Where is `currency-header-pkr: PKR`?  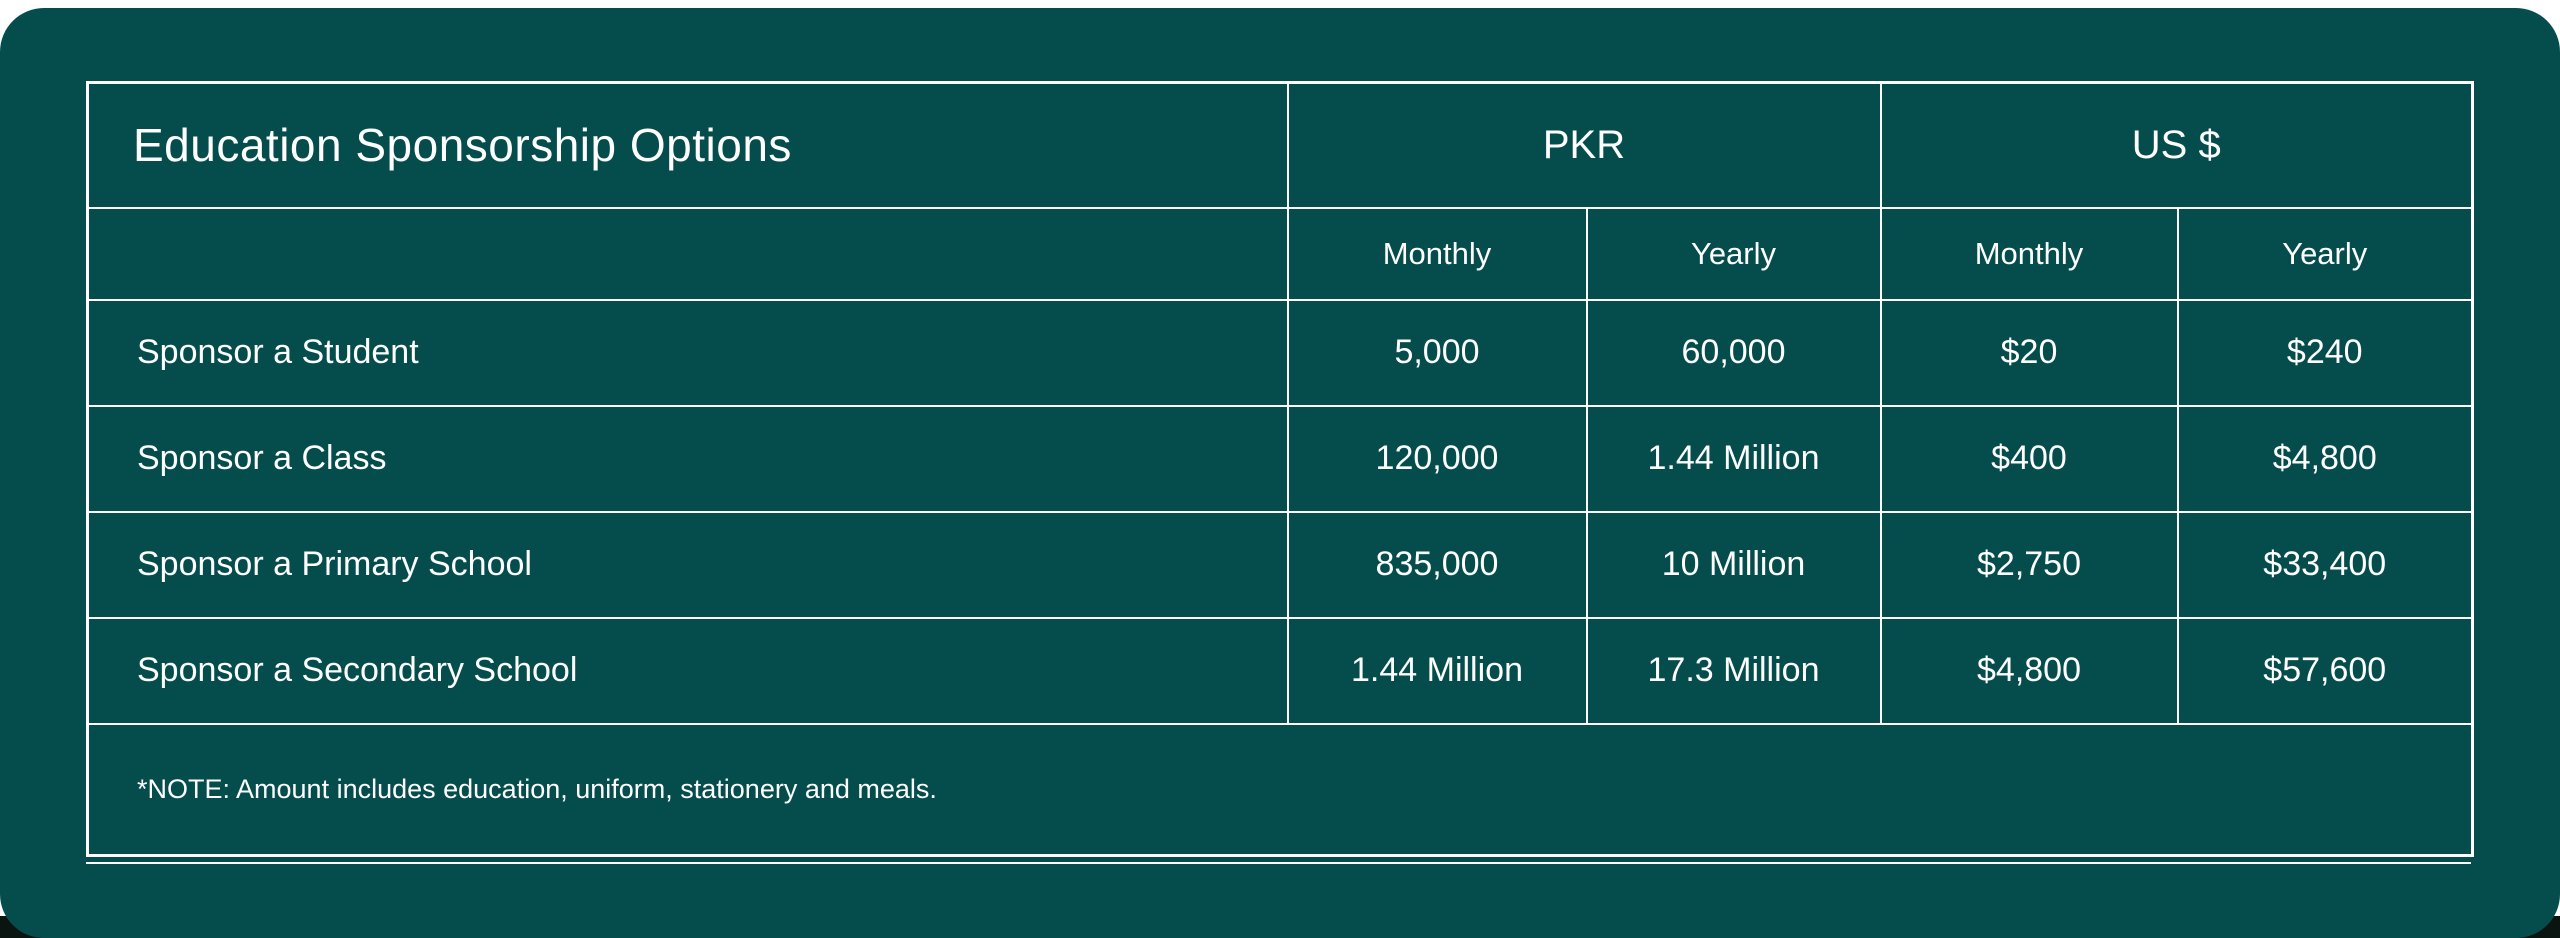
currency-header-pkr: PKR is located at coordinates (1584, 145).